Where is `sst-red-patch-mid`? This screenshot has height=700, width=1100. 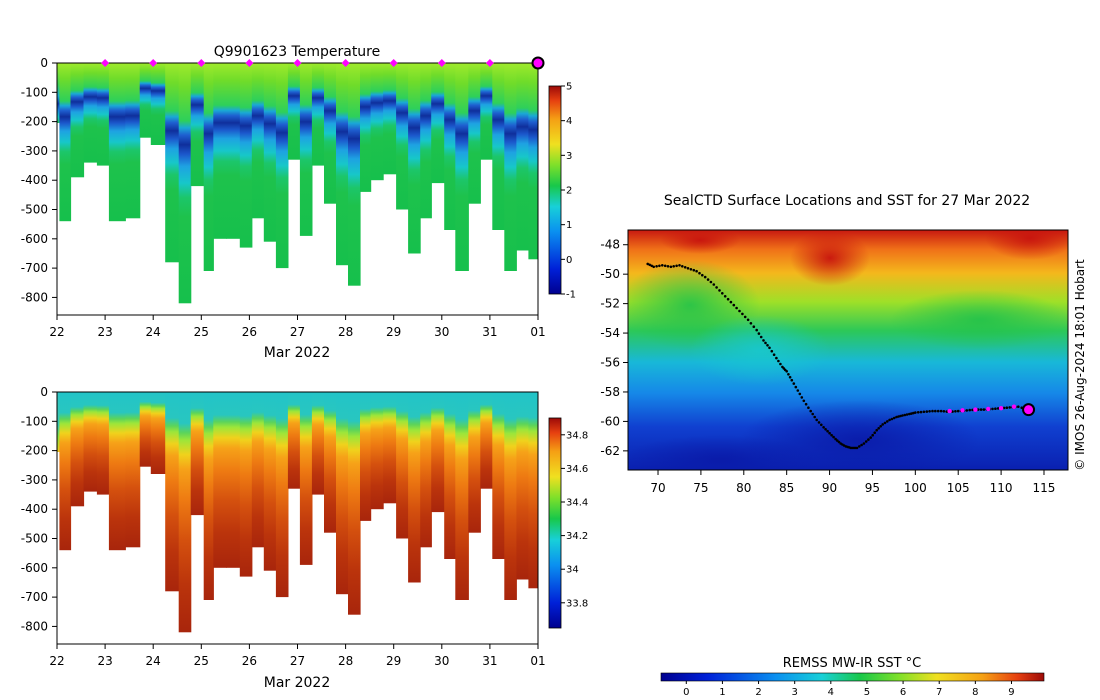
sst-red-patch-mid is located at coordinates (830, 258).